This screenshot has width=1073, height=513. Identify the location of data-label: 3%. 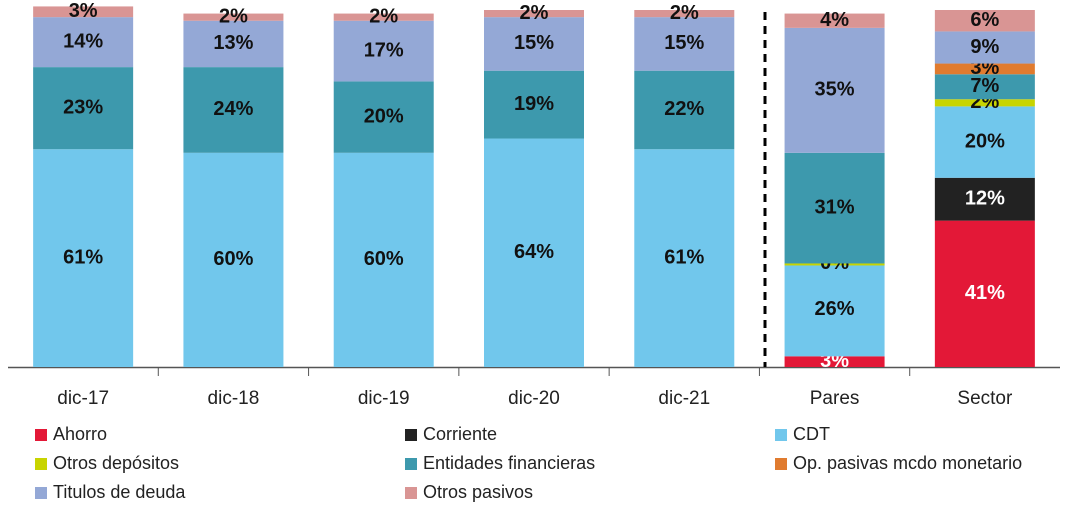
(83, 11).